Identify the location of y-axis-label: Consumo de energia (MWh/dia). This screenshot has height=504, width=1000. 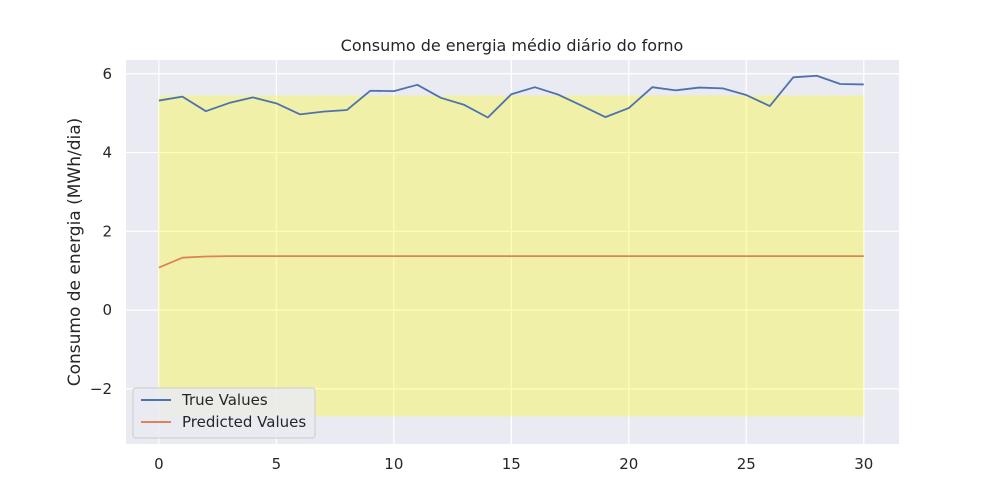
(75, 252).